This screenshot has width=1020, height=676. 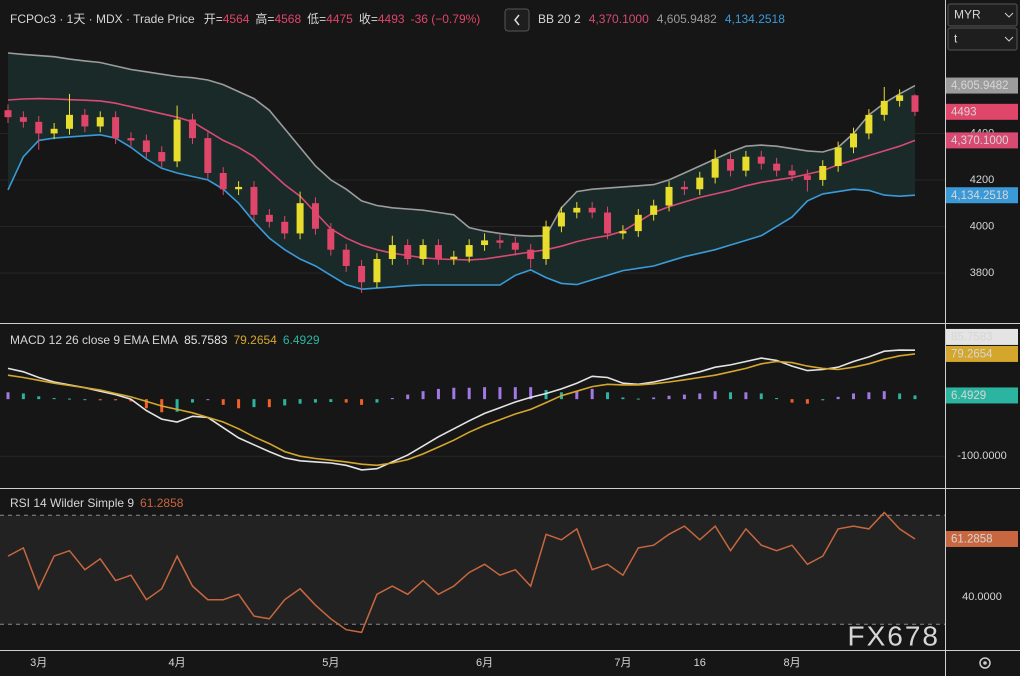 I want to click on badge-label: 4493, so click(x=964, y=112).